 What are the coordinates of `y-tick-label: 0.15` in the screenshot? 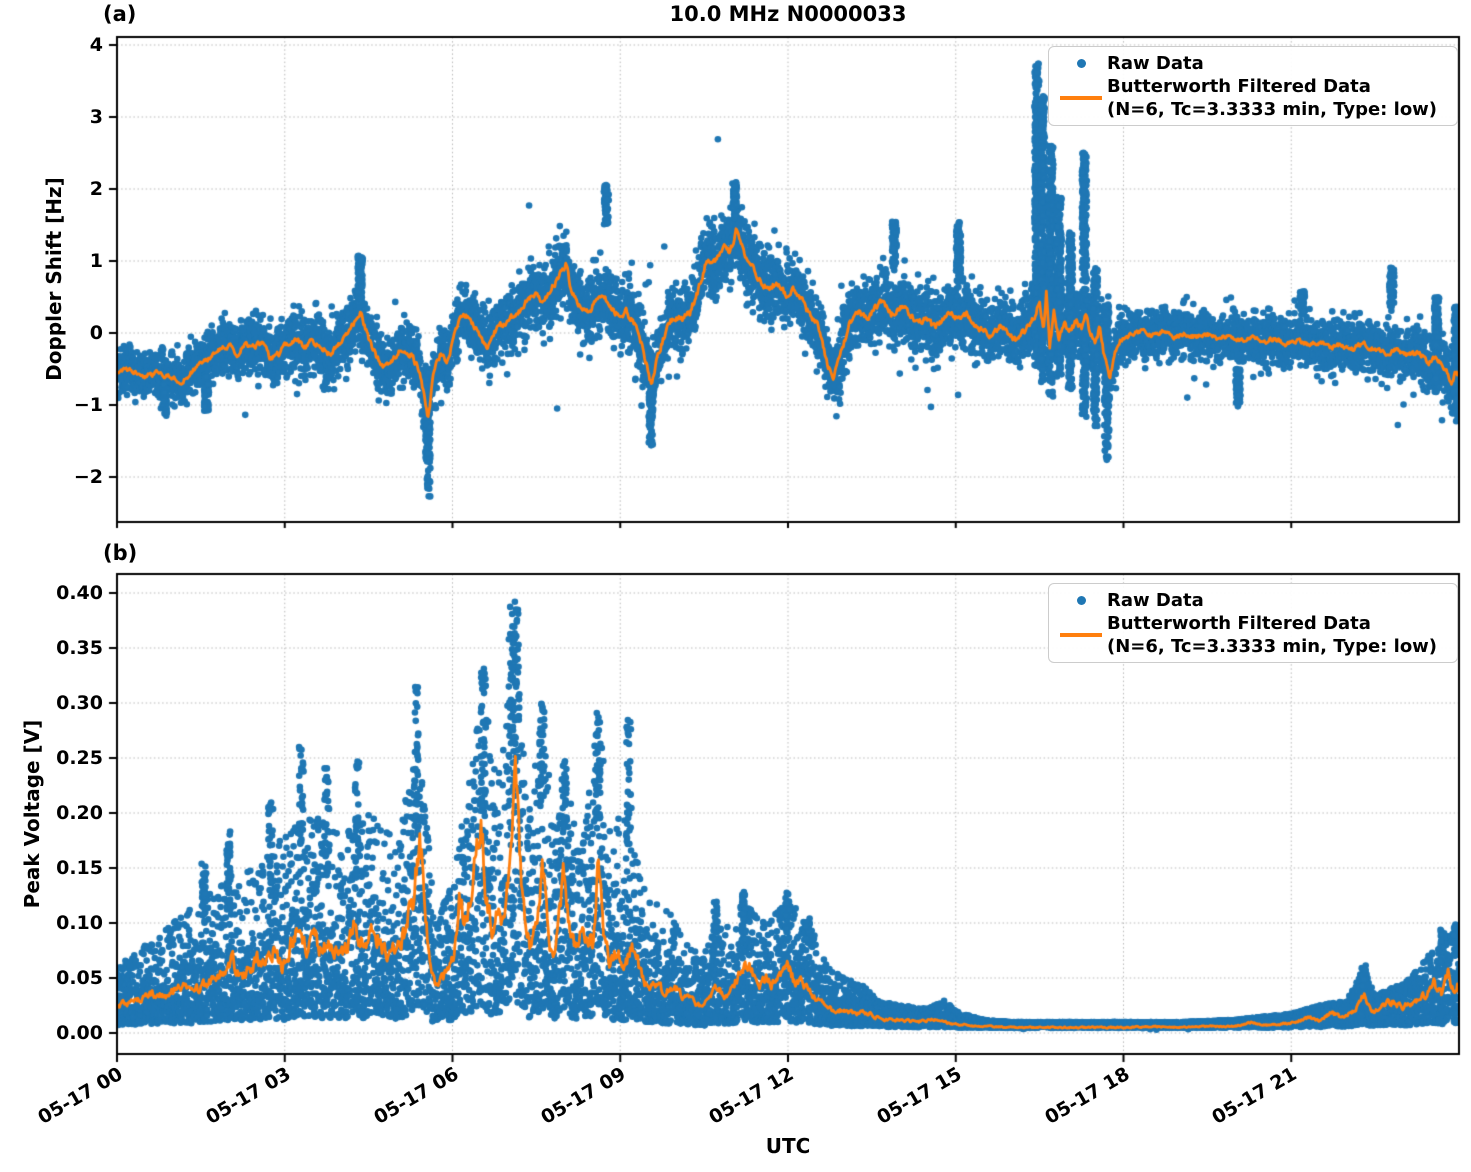 It's located at (79, 868).